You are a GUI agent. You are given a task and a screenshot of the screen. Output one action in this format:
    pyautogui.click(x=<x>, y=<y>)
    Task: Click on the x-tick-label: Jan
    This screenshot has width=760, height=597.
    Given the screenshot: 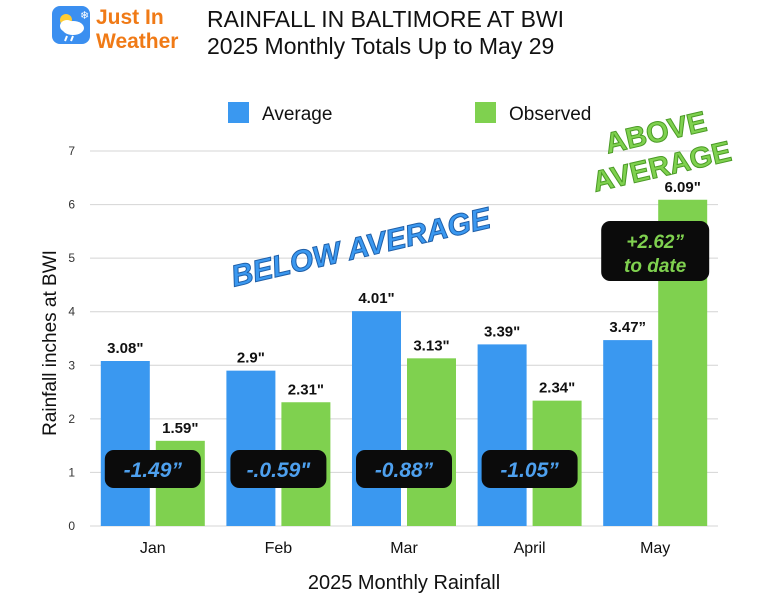 What is the action you would take?
    pyautogui.click(x=153, y=548)
    